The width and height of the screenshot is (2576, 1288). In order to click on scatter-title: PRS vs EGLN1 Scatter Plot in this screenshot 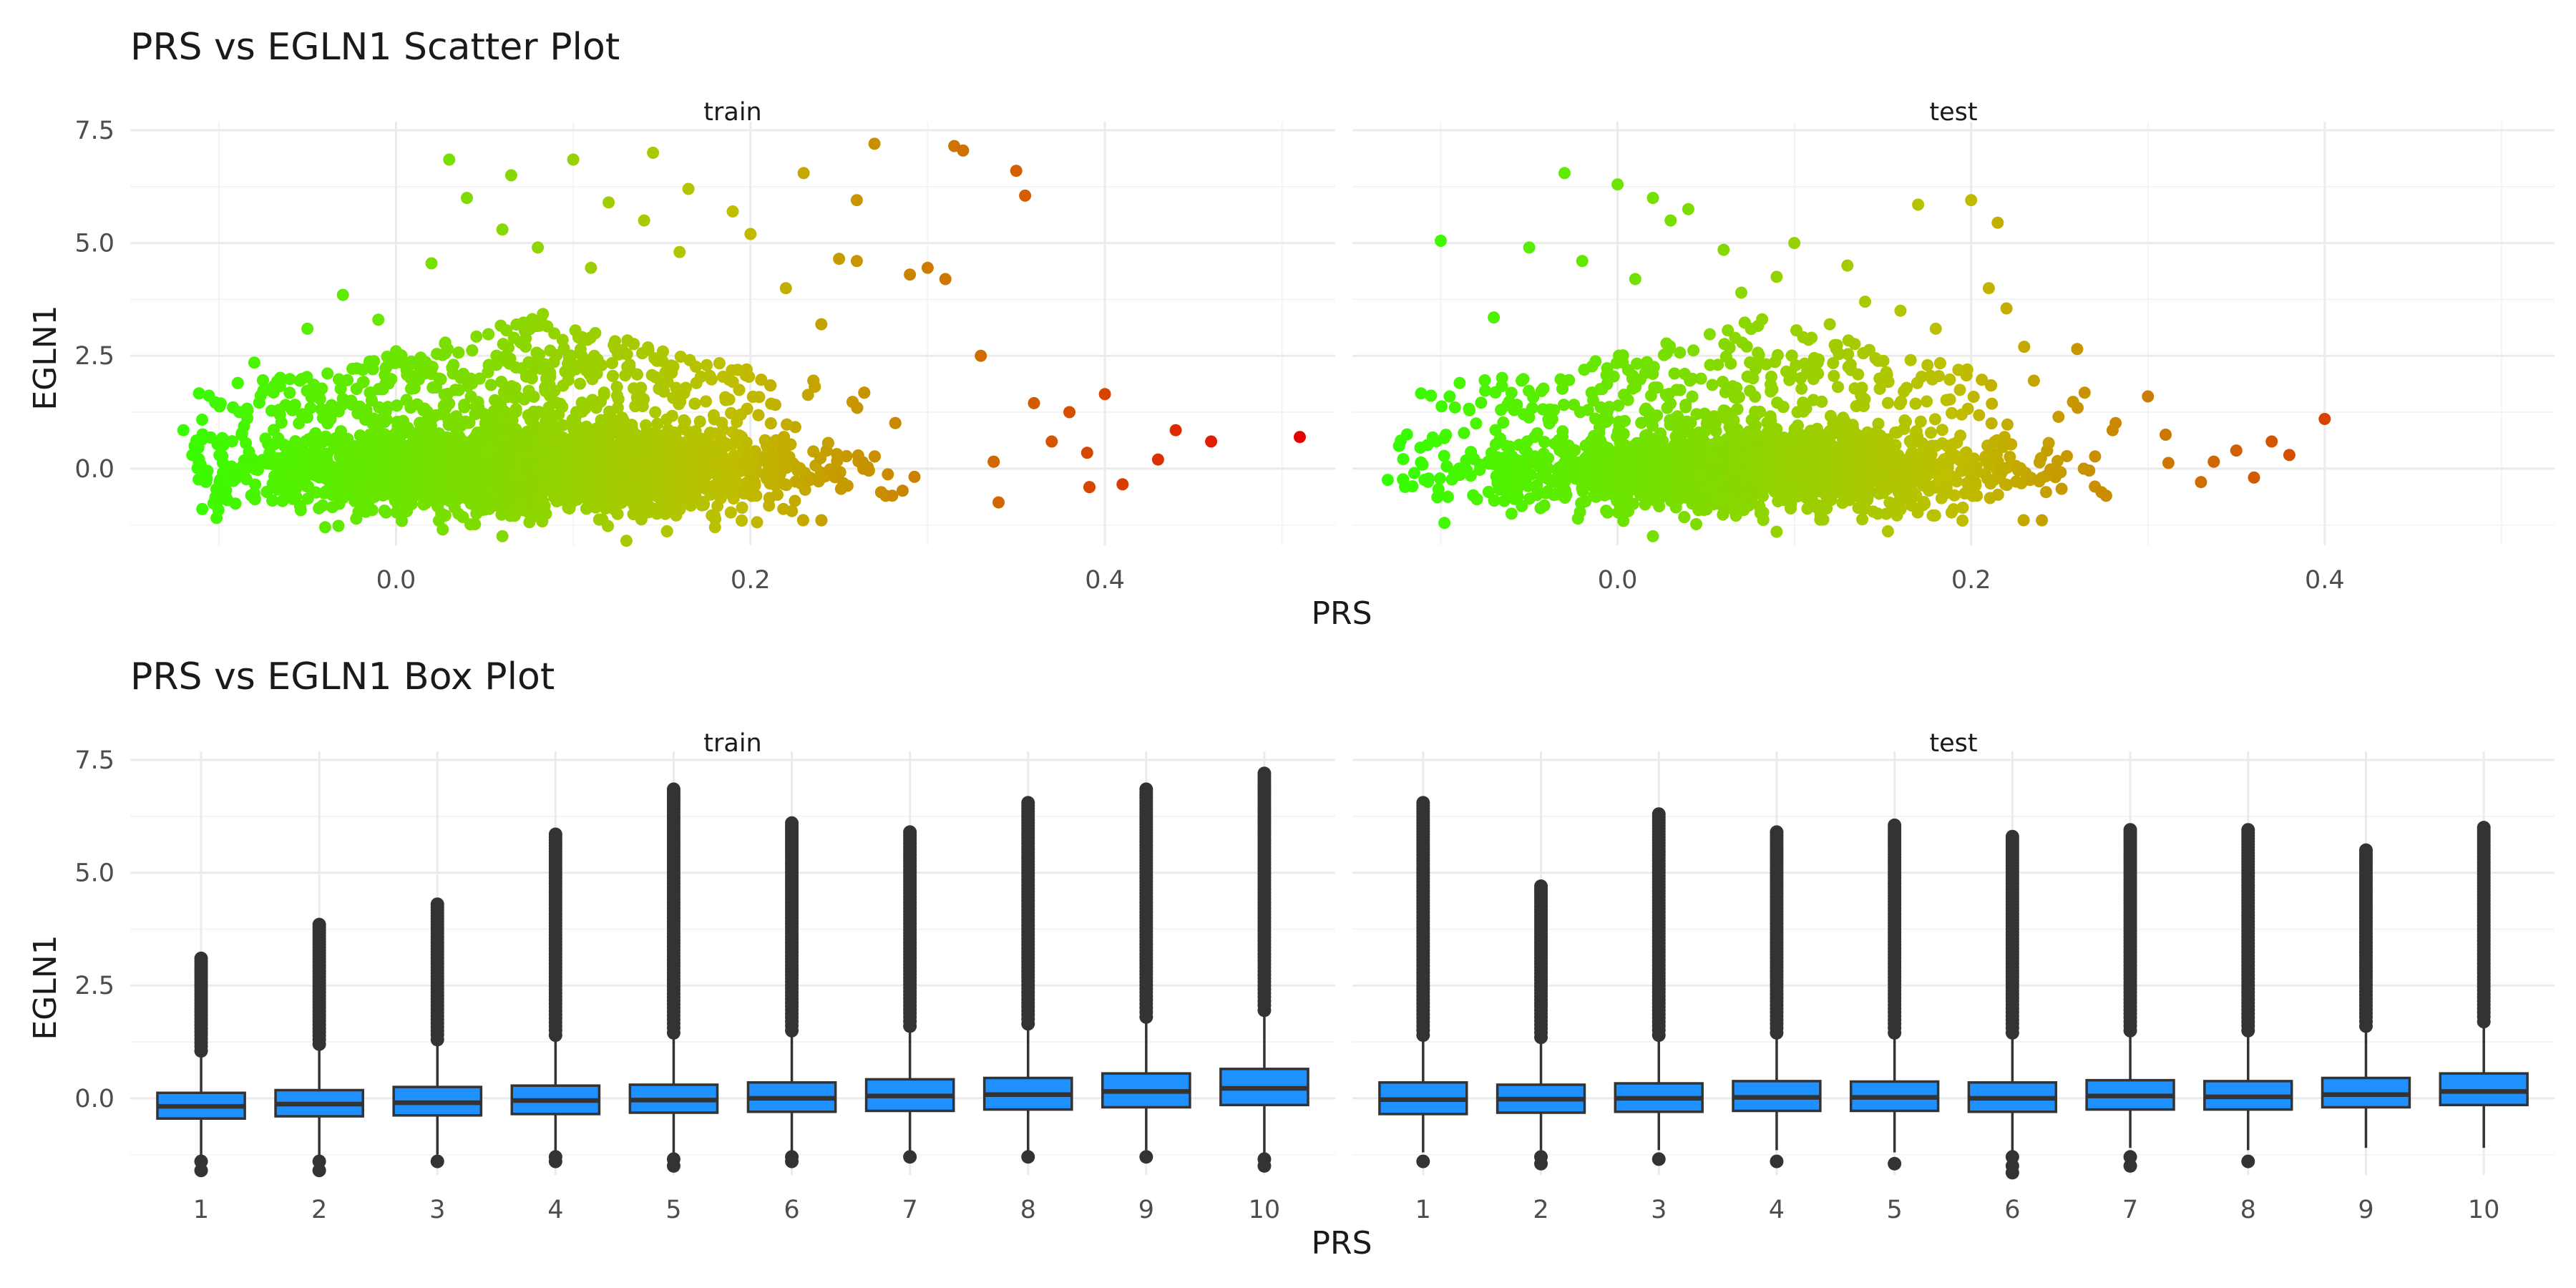, I will do `click(375, 48)`.